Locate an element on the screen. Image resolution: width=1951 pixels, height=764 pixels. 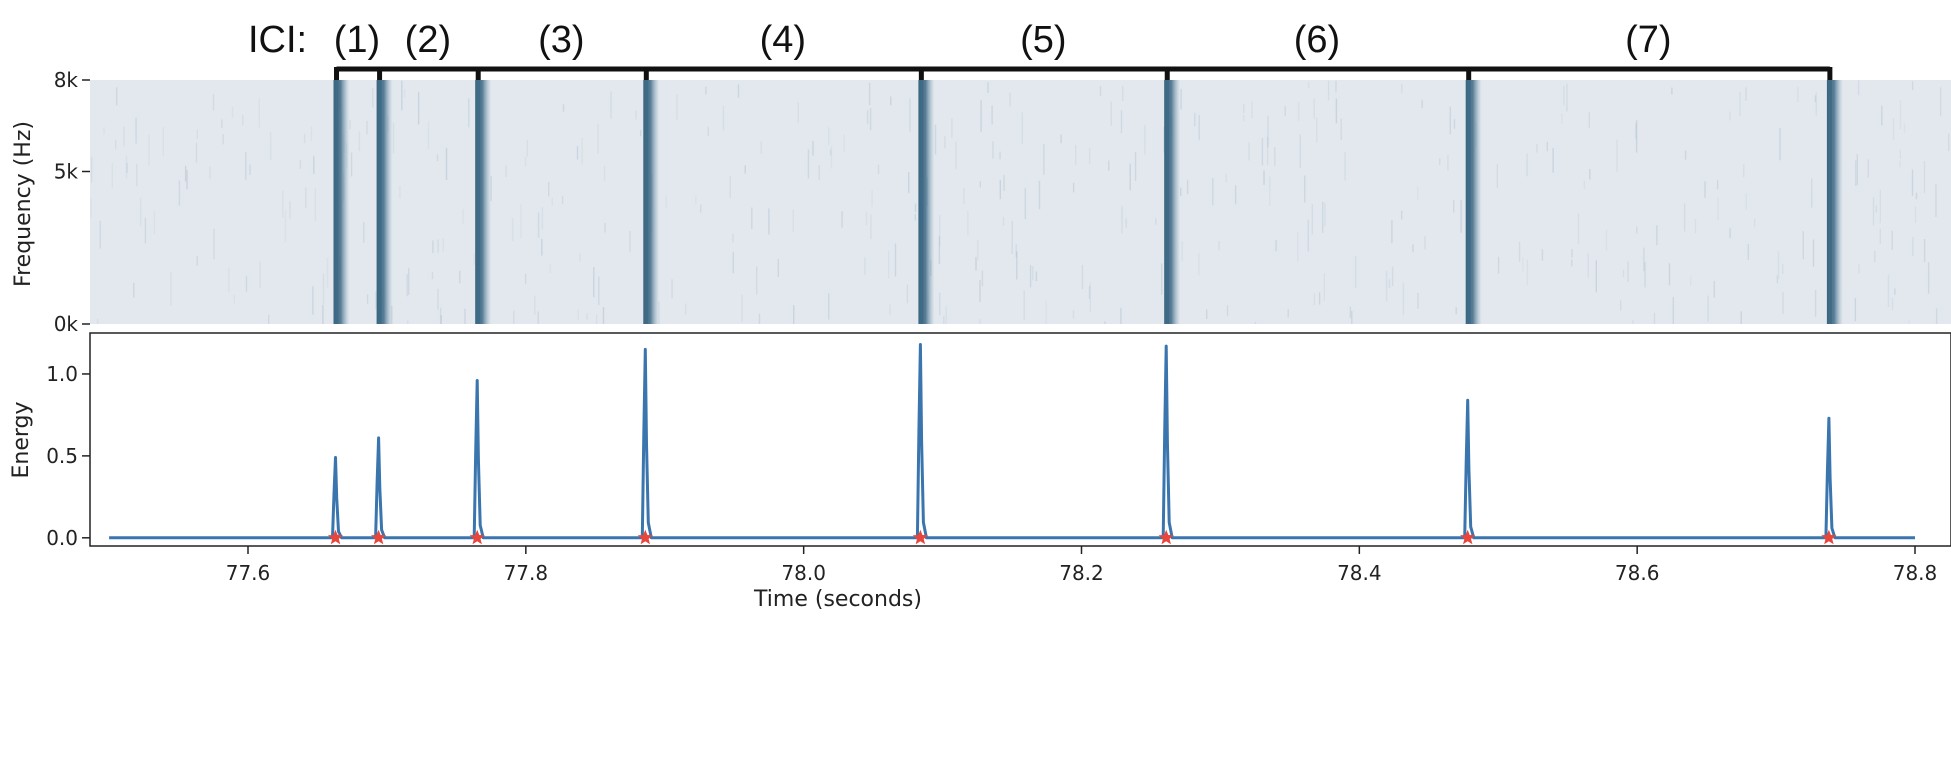
energy-x-tick-label: 78.2 is located at coordinates (1081, 573).